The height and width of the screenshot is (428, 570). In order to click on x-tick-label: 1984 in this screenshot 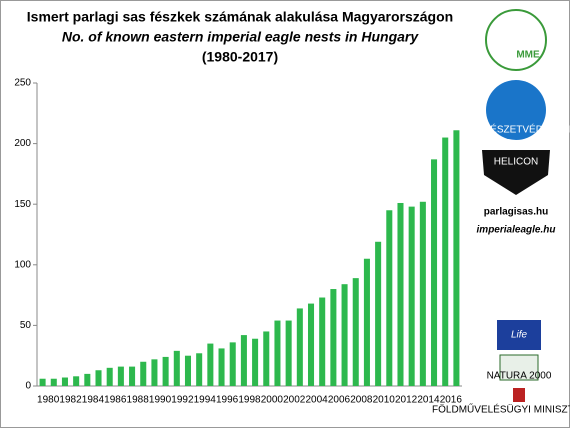, I will do `click(93, 400)`.